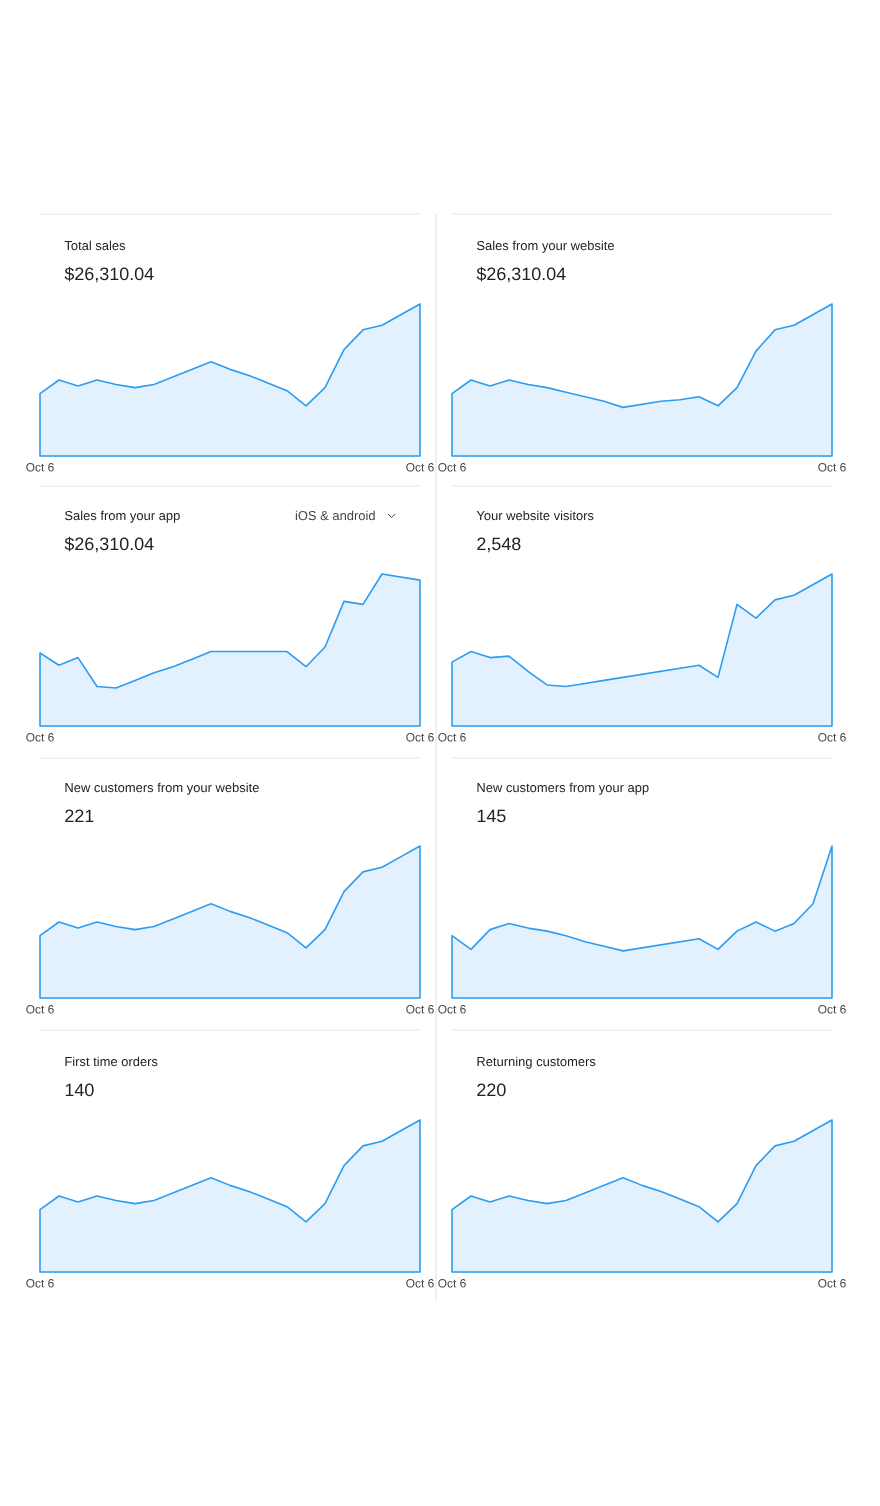 The width and height of the screenshot is (880, 1506). I want to click on chart-subtitle: 2,548, so click(499, 545).